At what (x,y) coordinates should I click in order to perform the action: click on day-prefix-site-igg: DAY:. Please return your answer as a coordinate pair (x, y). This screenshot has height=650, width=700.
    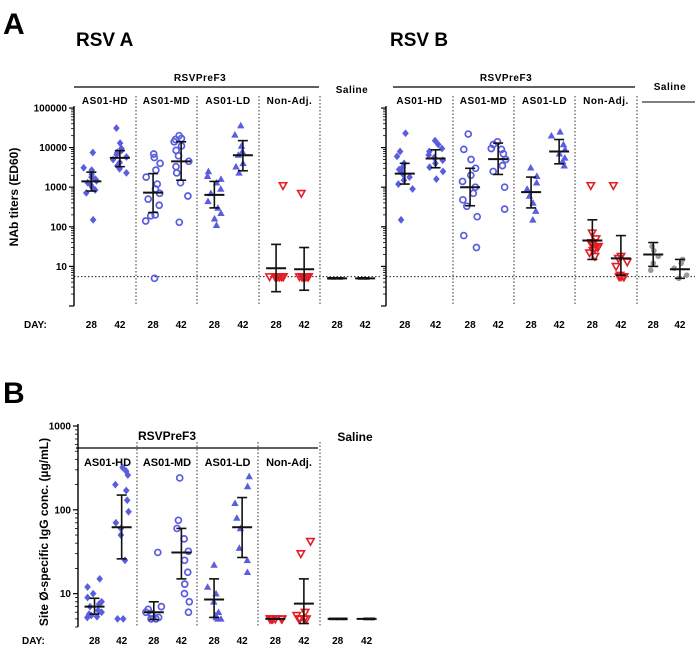
    Looking at the image, I should click on (33, 641).